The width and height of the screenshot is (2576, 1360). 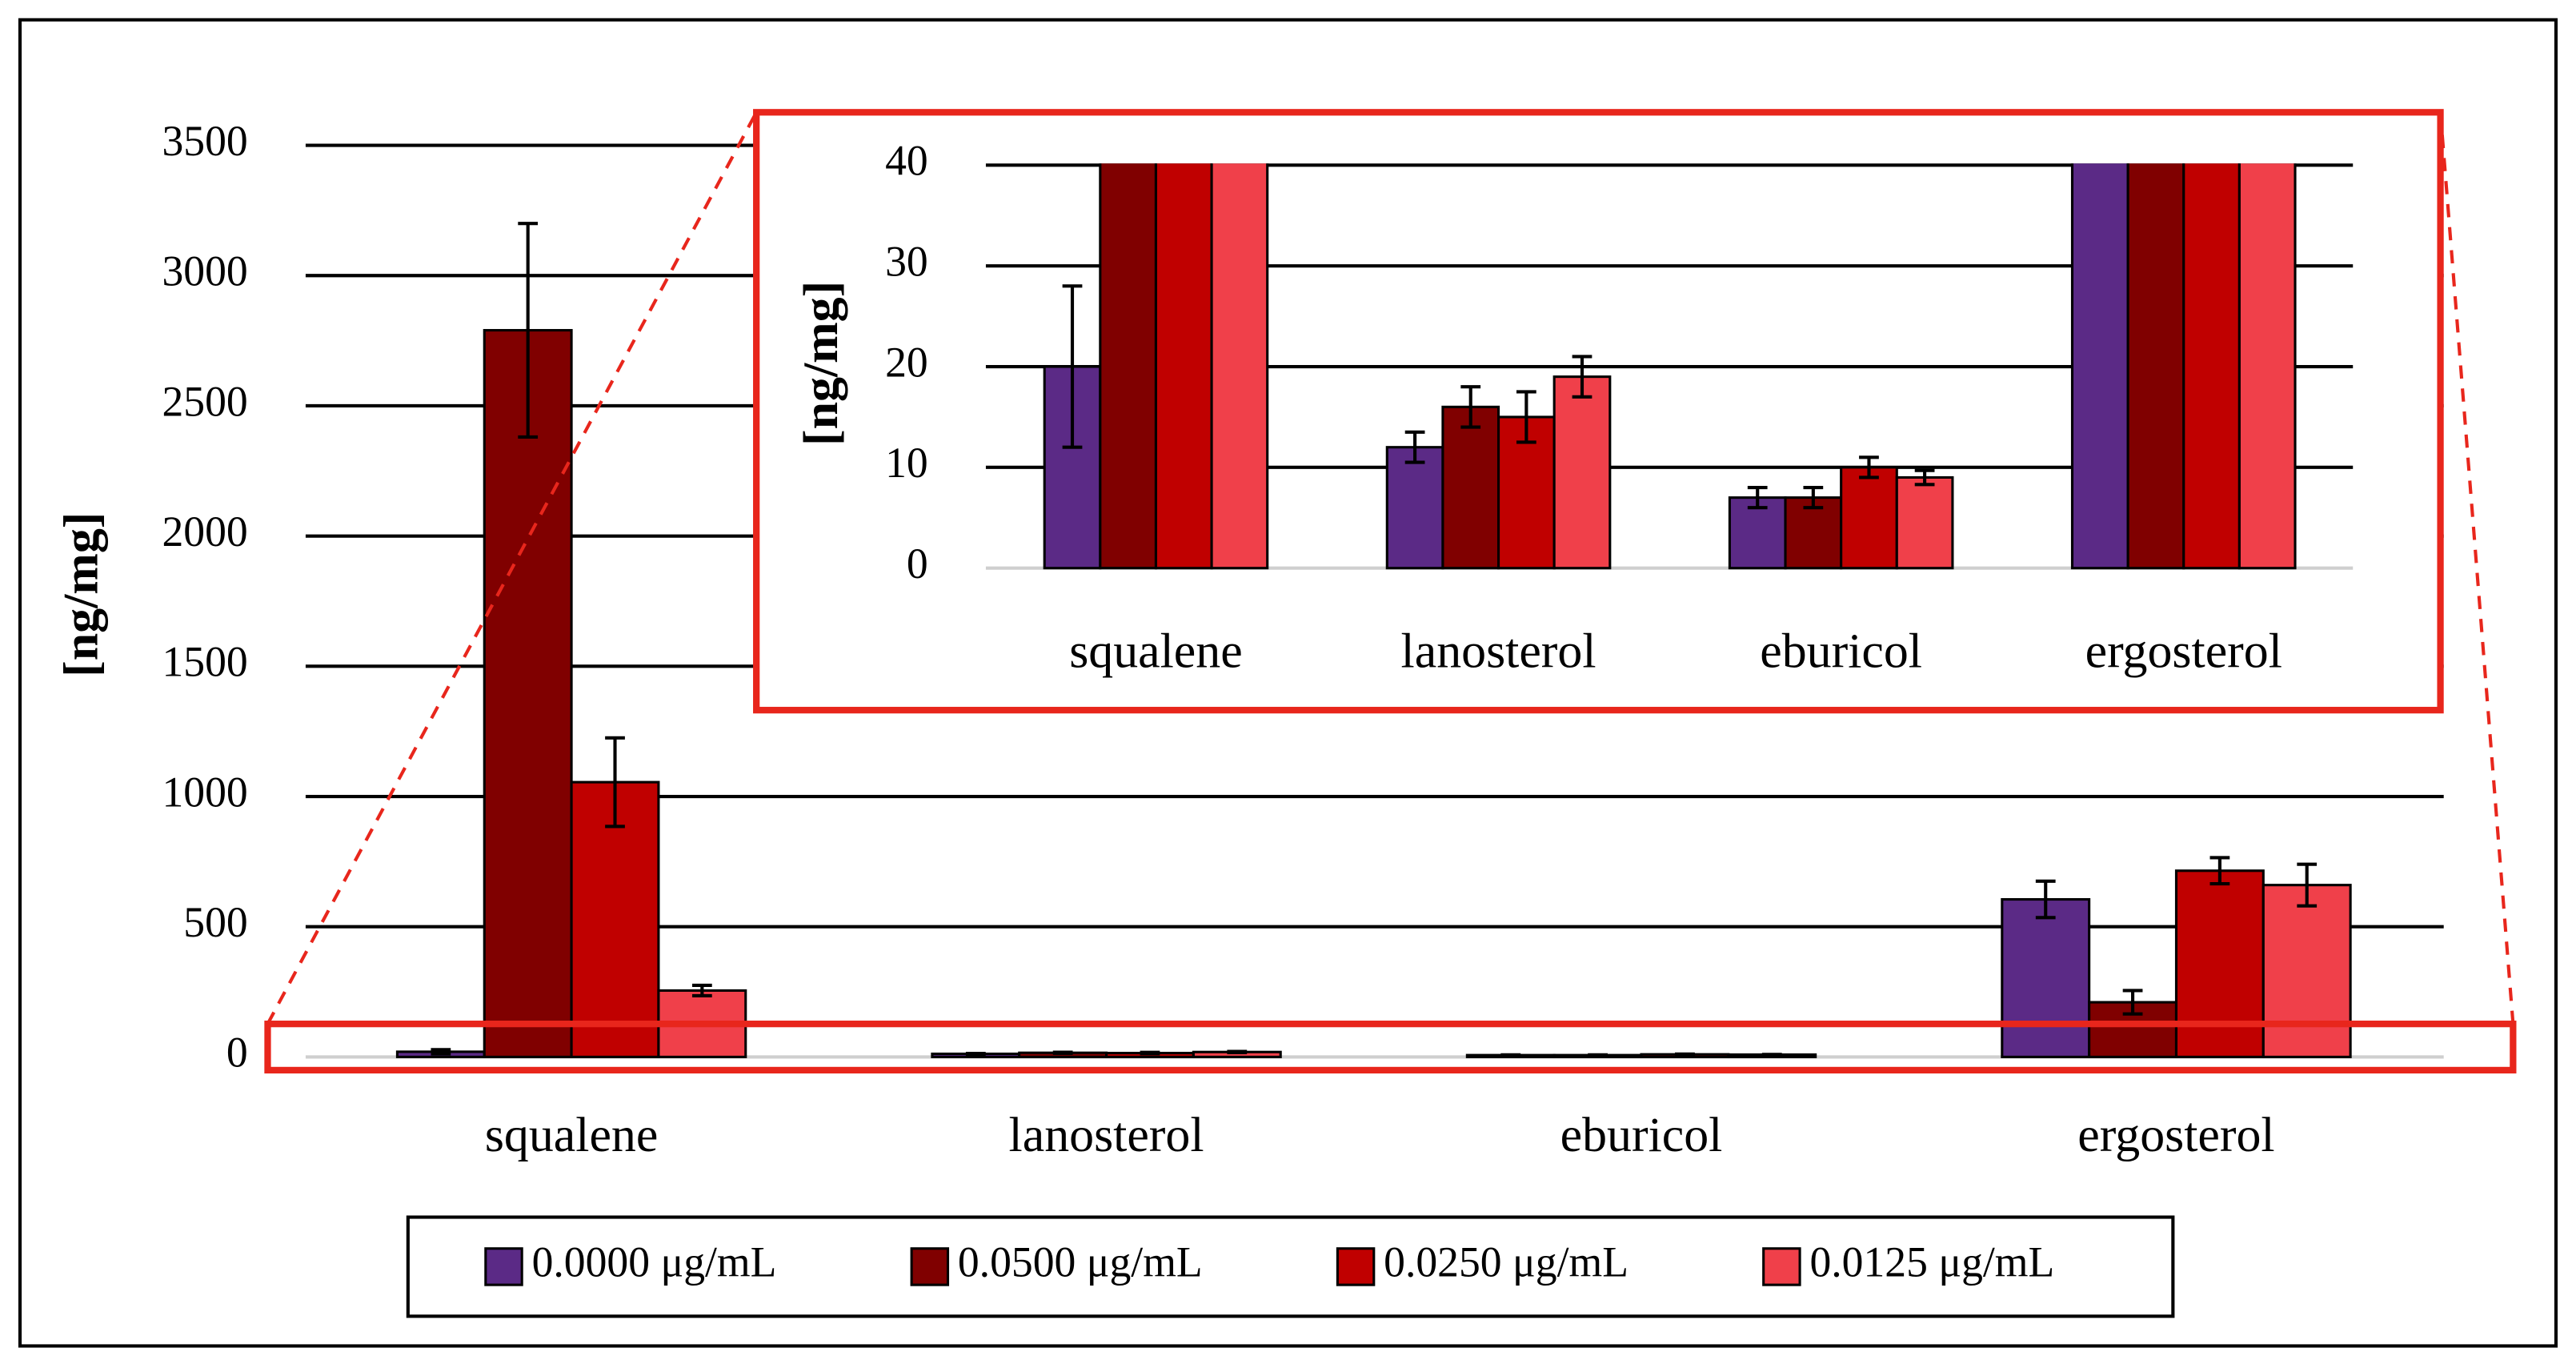 What do you see at coordinates (1080, 1262) in the screenshot?
I see `legend-label: 0.0500 μg/mL` at bounding box center [1080, 1262].